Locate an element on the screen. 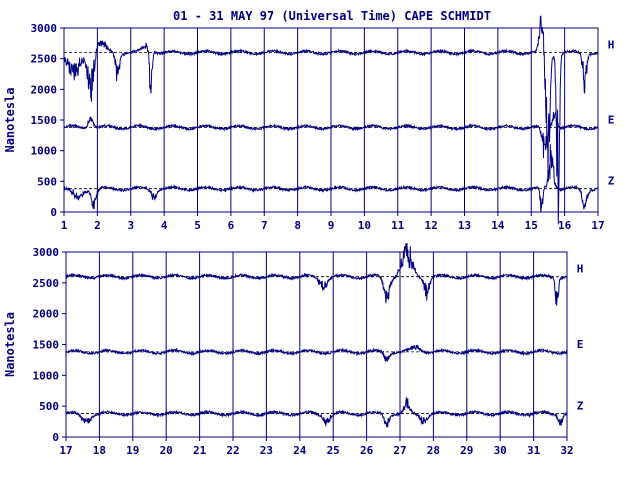 Image resolution: width=640 pixels, height=480 pixels. x-tick-label: 28 is located at coordinates (433, 450).